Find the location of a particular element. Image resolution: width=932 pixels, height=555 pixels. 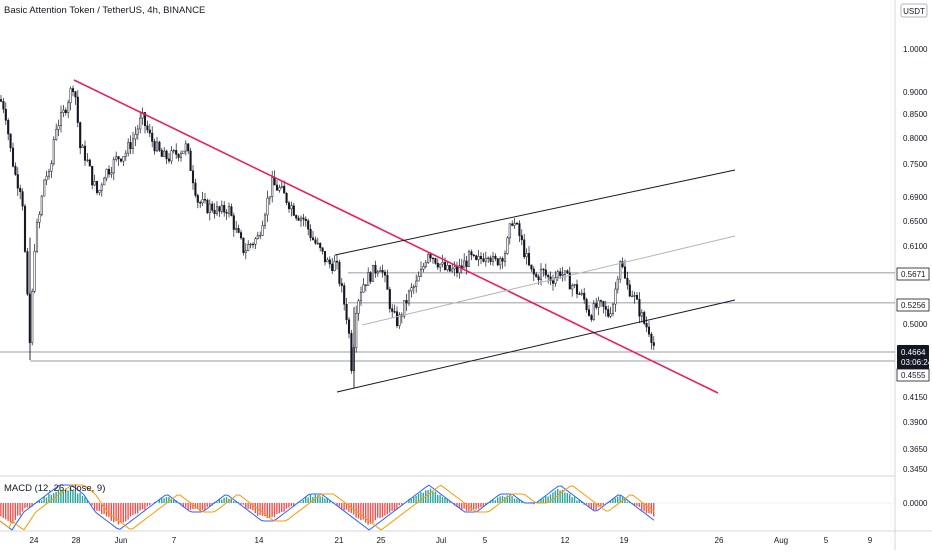

time-tick-label: 28 is located at coordinates (76, 540).